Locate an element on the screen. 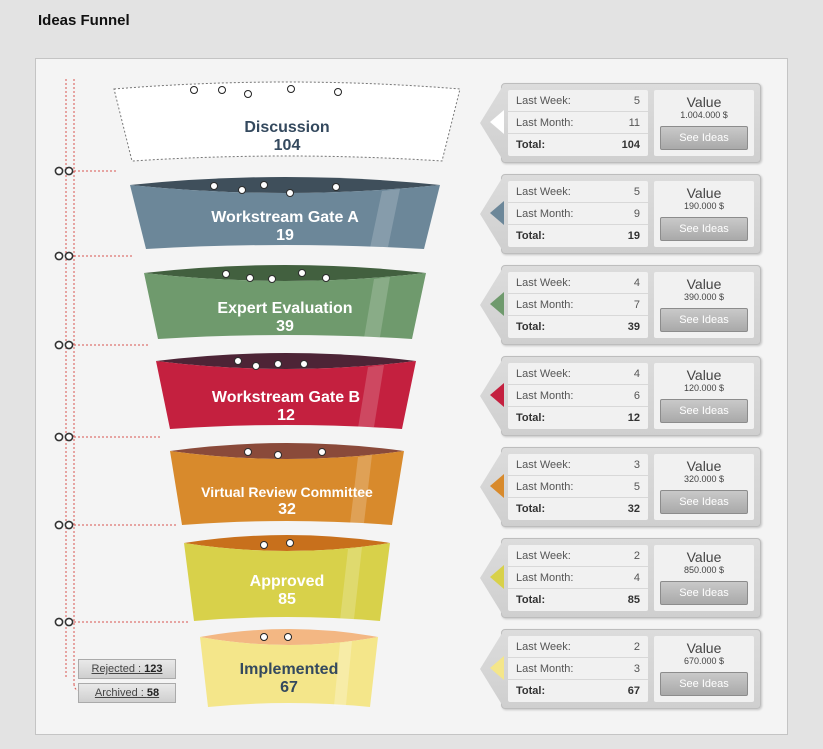 The height and width of the screenshot is (749, 823). stats-table: Last Week: 3 Last Month: 5 Total: 32 is located at coordinates (578, 487).